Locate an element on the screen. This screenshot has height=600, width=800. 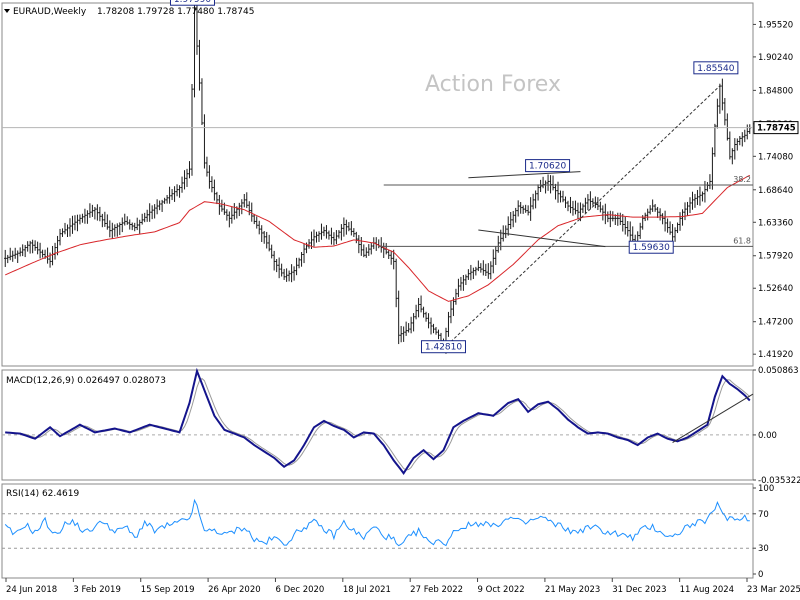
rsi-layer is located at coordinates (377, 522).